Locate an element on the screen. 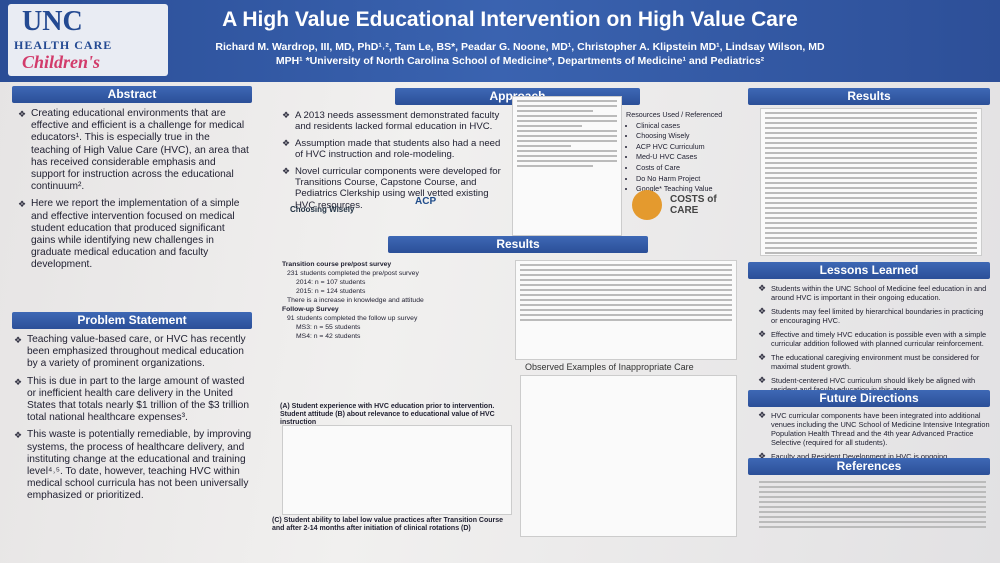  bullet: Do No Harm Project is located at coordinates (686, 179).